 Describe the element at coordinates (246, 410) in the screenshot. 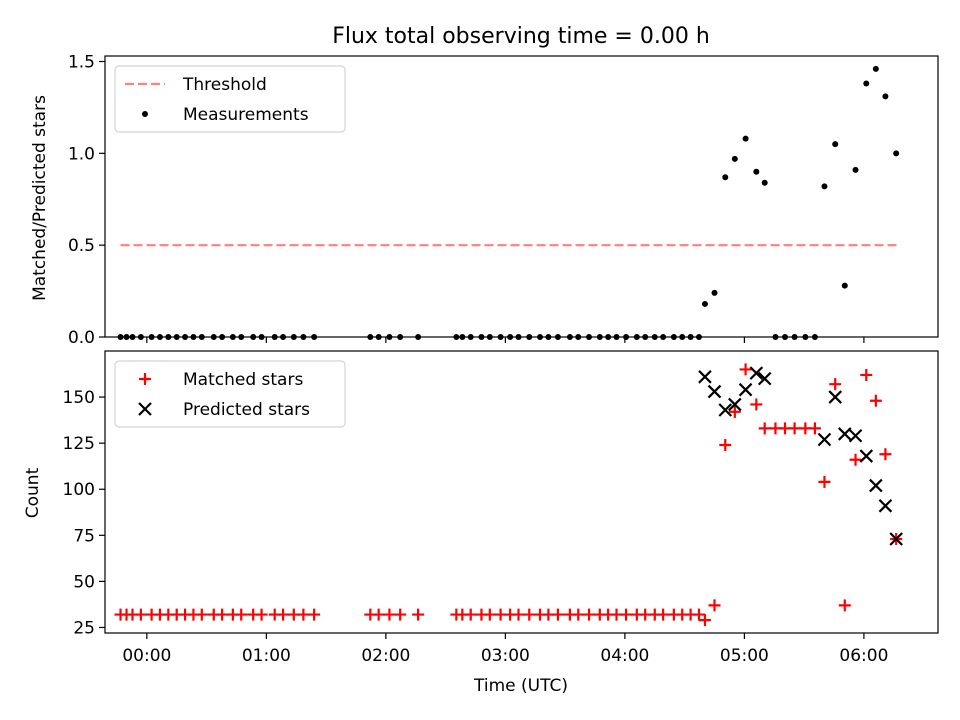

I see `legend-label: Predicted stars` at that location.